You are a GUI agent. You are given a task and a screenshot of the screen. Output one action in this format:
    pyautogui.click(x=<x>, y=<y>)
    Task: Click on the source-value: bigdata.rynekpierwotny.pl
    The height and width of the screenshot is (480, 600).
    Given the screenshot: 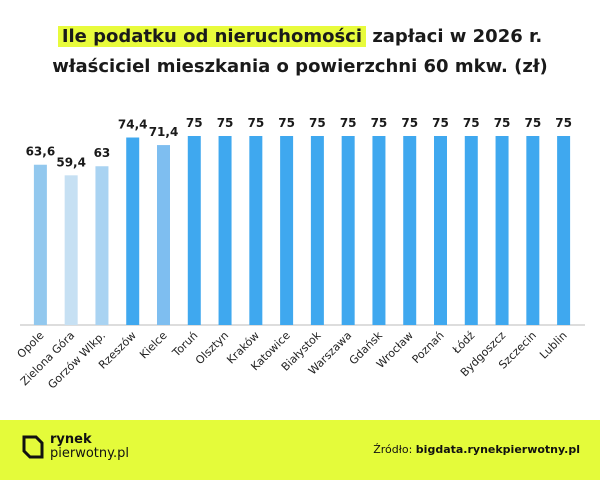 What is the action you would take?
    pyautogui.click(x=497, y=449)
    